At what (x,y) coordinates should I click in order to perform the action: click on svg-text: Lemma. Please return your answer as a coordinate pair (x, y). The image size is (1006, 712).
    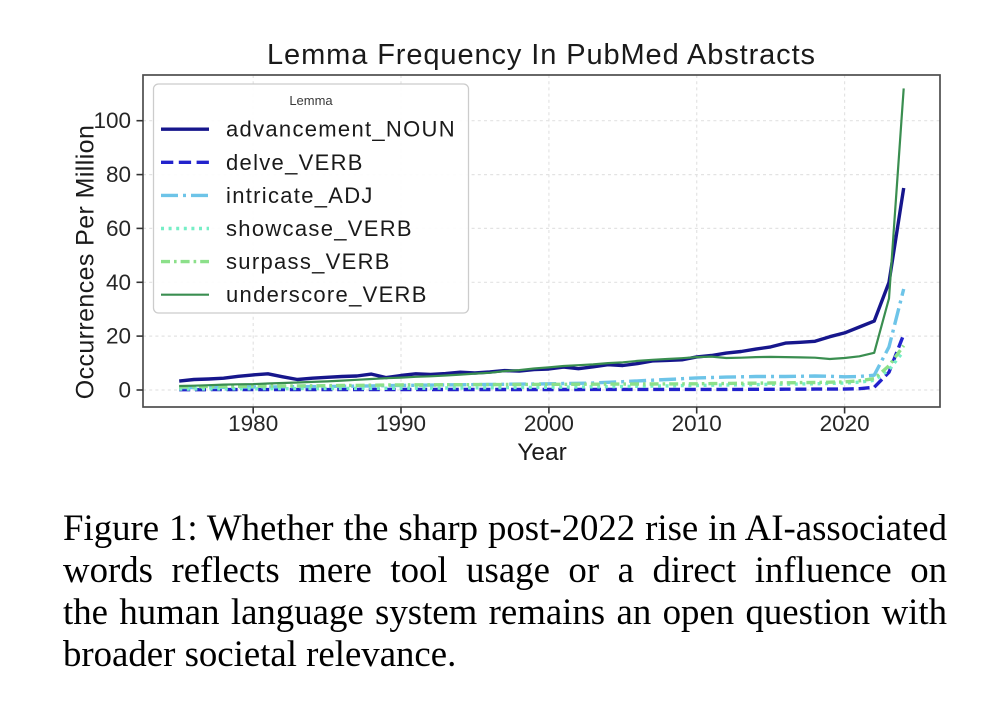
    Looking at the image, I should click on (311, 100).